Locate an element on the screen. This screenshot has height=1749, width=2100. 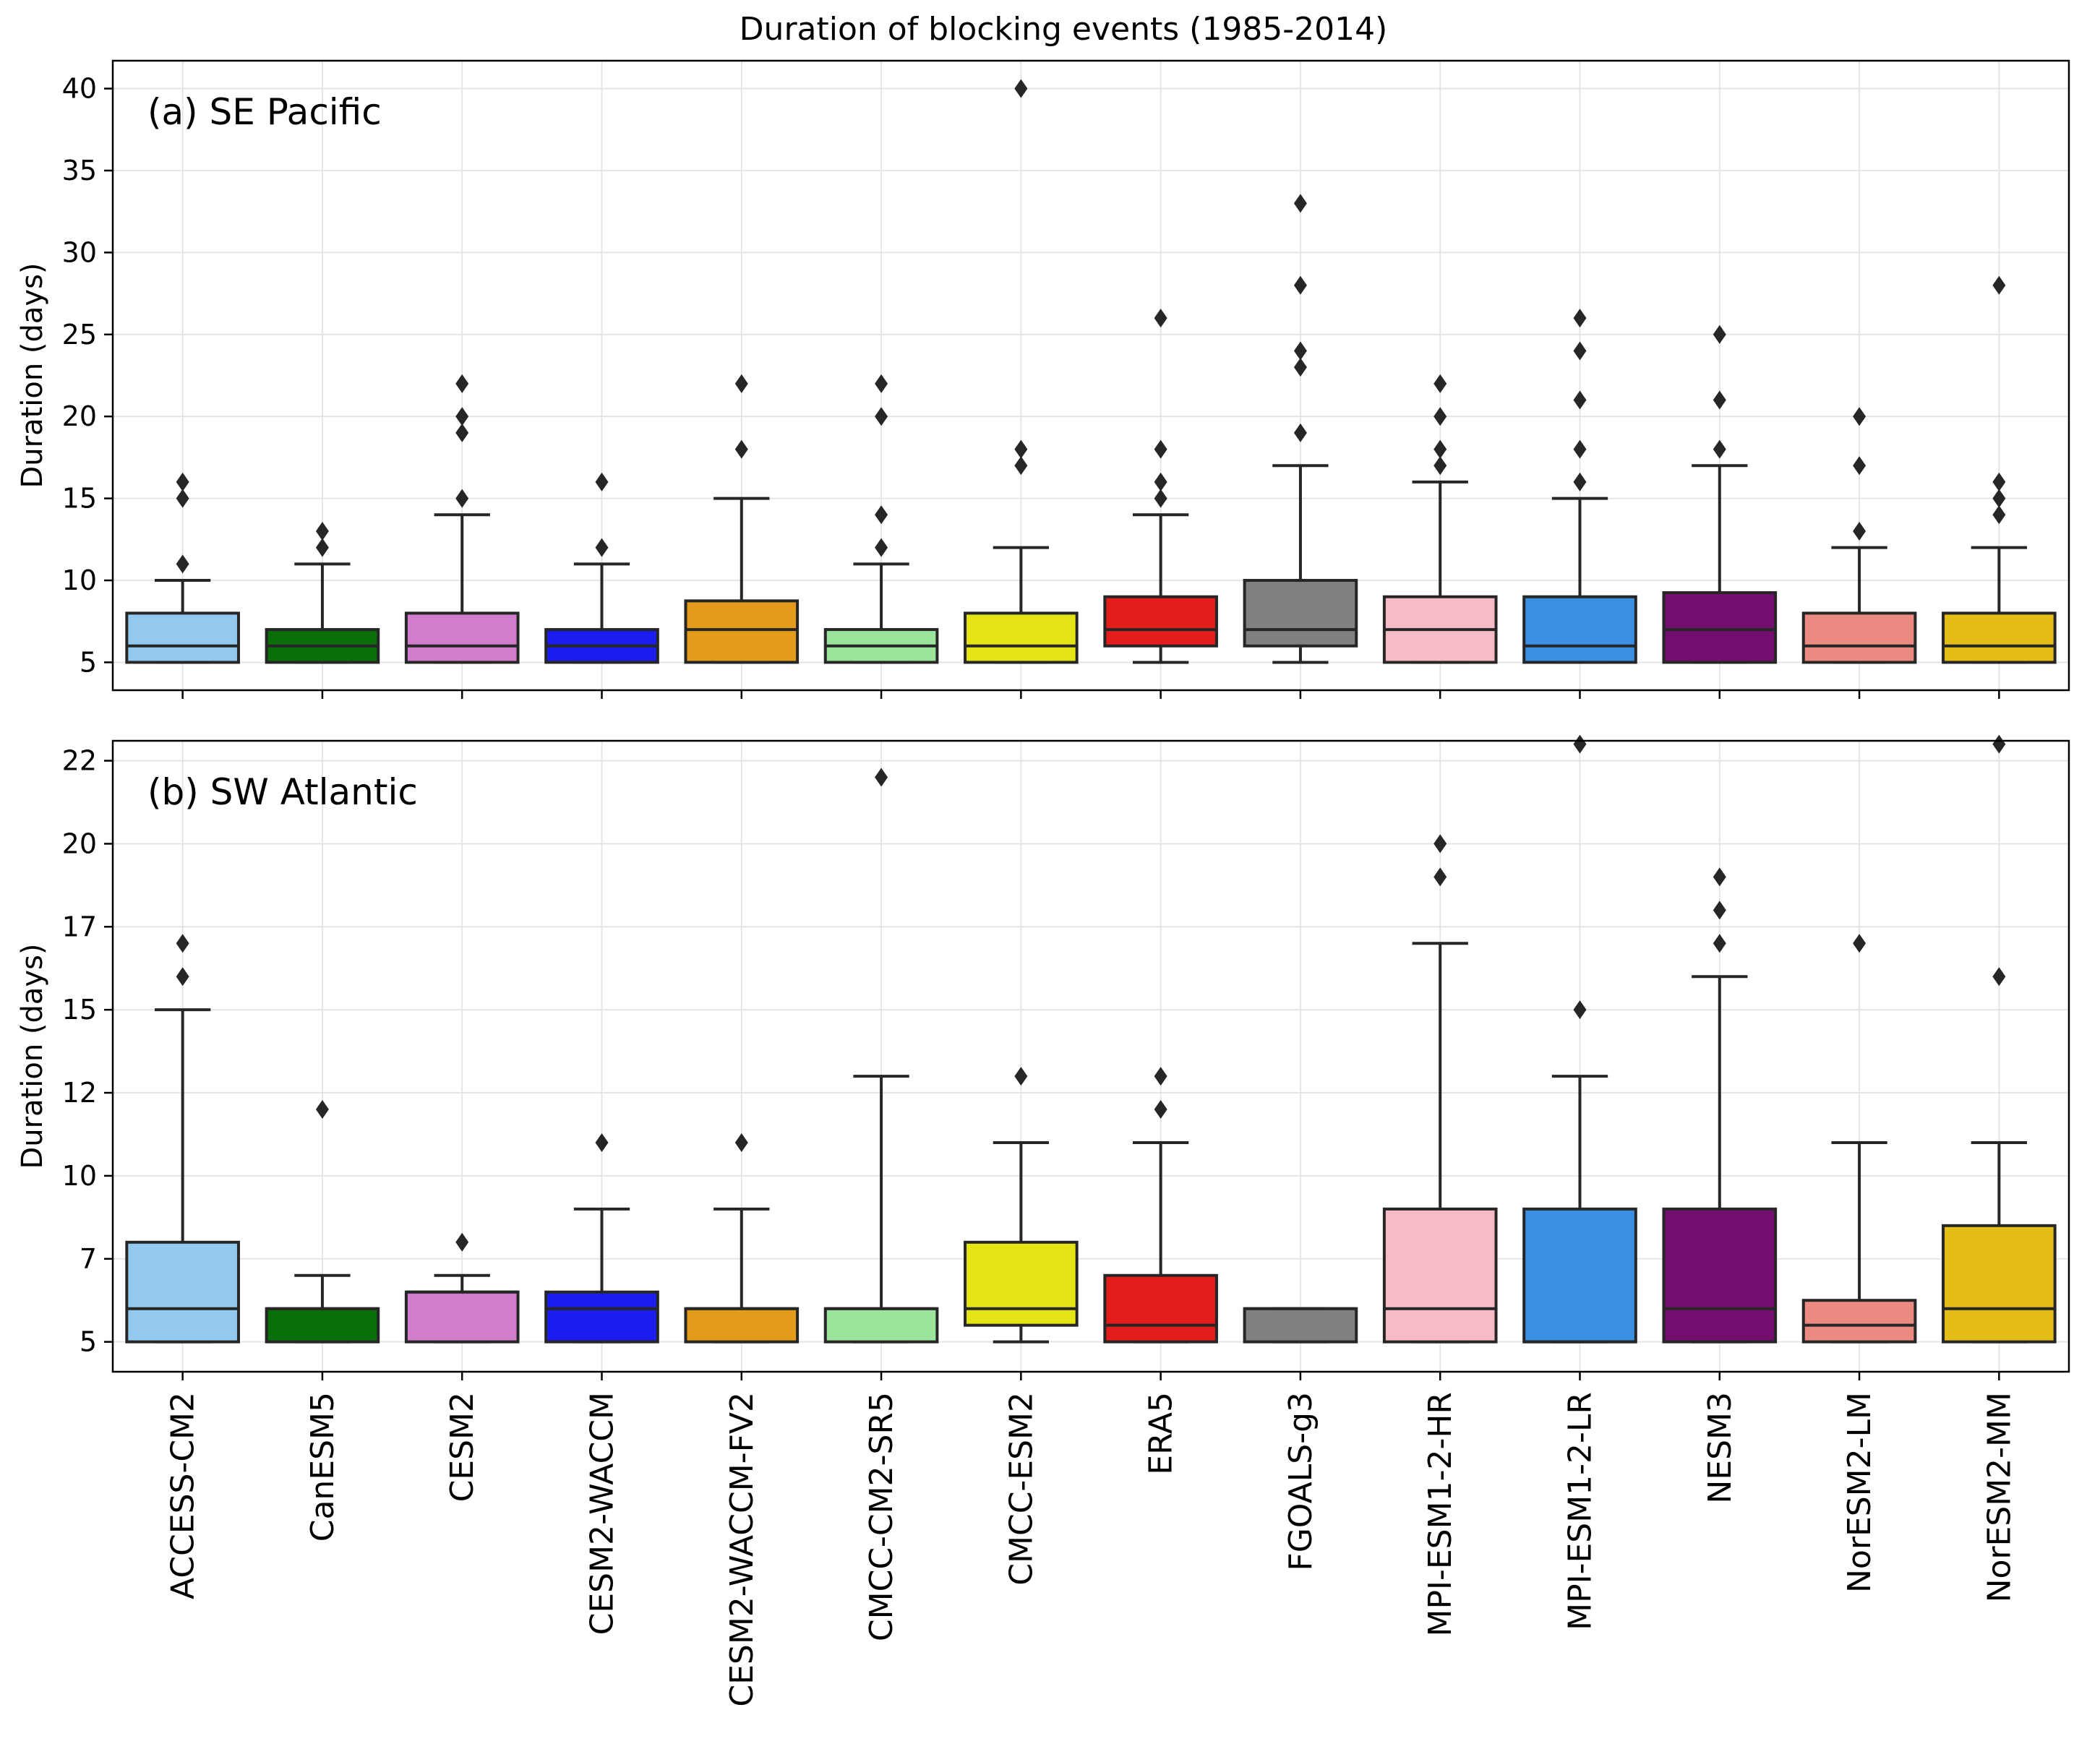
box-cmcc-cm2-sr5 is located at coordinates (881, 519).